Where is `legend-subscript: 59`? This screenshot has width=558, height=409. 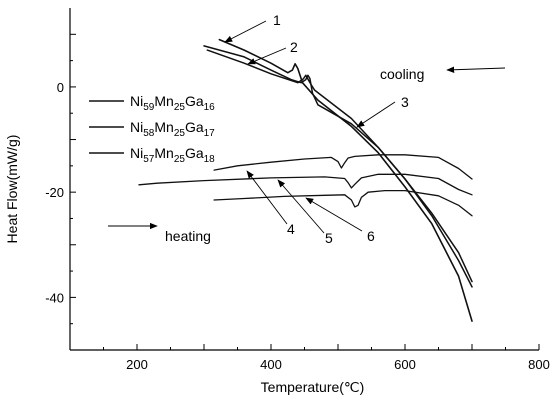 legend-subscript: 59 is located at coordinates (149, 107).